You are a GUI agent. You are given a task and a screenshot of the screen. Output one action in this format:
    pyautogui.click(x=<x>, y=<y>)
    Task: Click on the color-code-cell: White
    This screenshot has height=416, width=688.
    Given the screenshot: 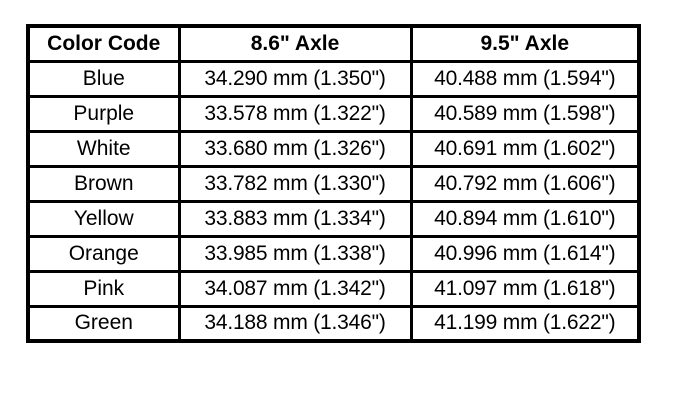 What is the action you would take?
    pyautogui.click(x=103, y=148)
    